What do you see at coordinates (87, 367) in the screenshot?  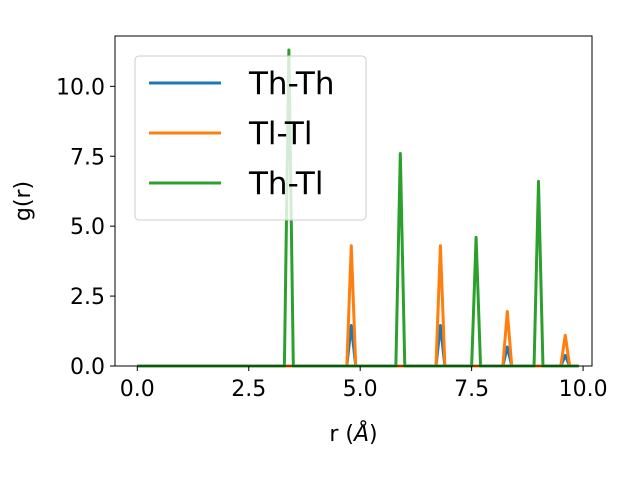 I see `y-tick-label: 0.0` at bounding box center [87, 367].